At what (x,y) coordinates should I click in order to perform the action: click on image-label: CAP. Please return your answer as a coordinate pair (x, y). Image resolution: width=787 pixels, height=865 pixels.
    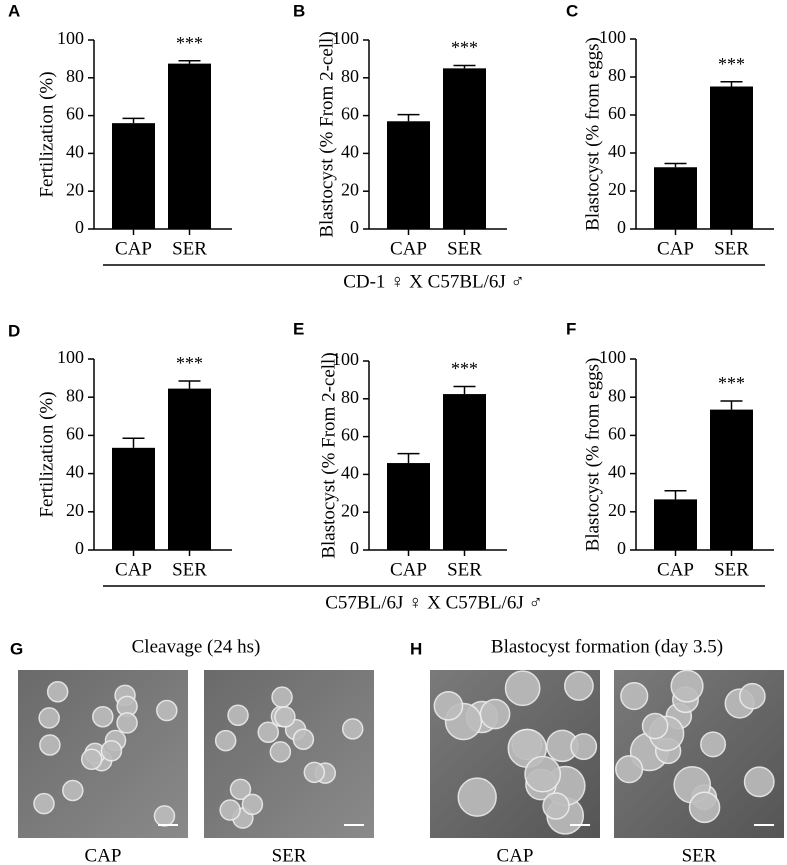
    Looking at the image, I should click on (515, 855).